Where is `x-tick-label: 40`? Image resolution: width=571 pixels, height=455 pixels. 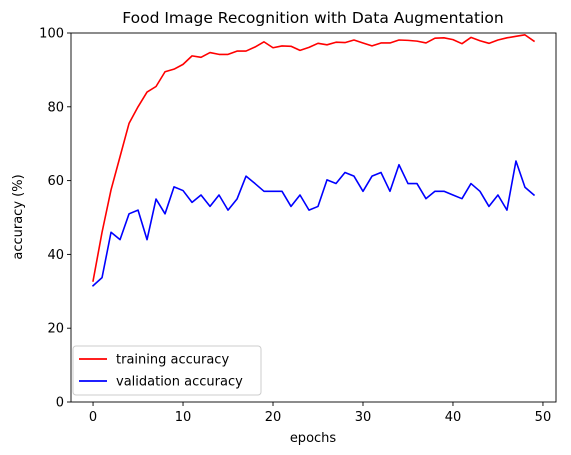
x-tick-label: 40 is located at coordinates (453, 417).